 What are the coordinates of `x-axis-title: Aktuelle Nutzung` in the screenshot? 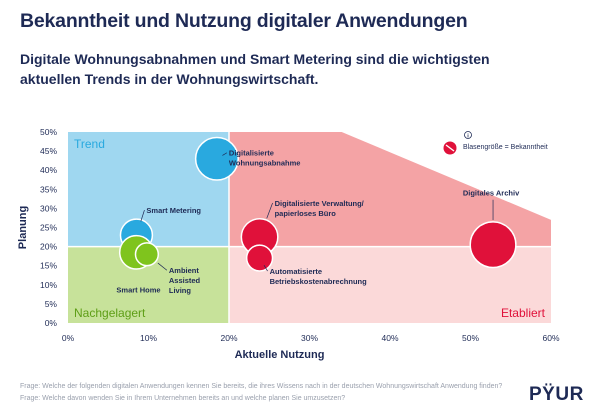 It's located at (280, 355).